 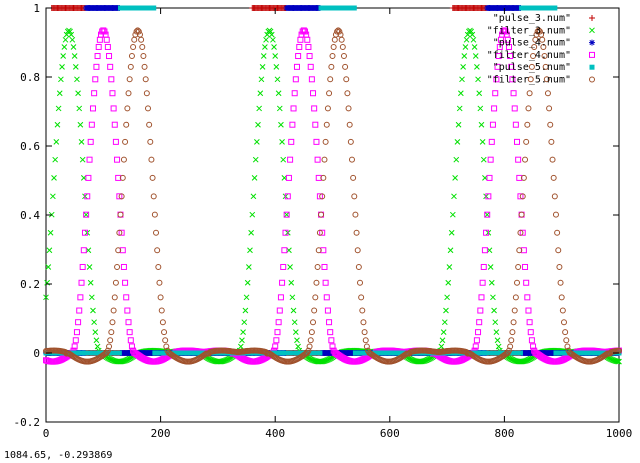 I want to click on y-tick-label: -0.2, so click(x=27, y=422).